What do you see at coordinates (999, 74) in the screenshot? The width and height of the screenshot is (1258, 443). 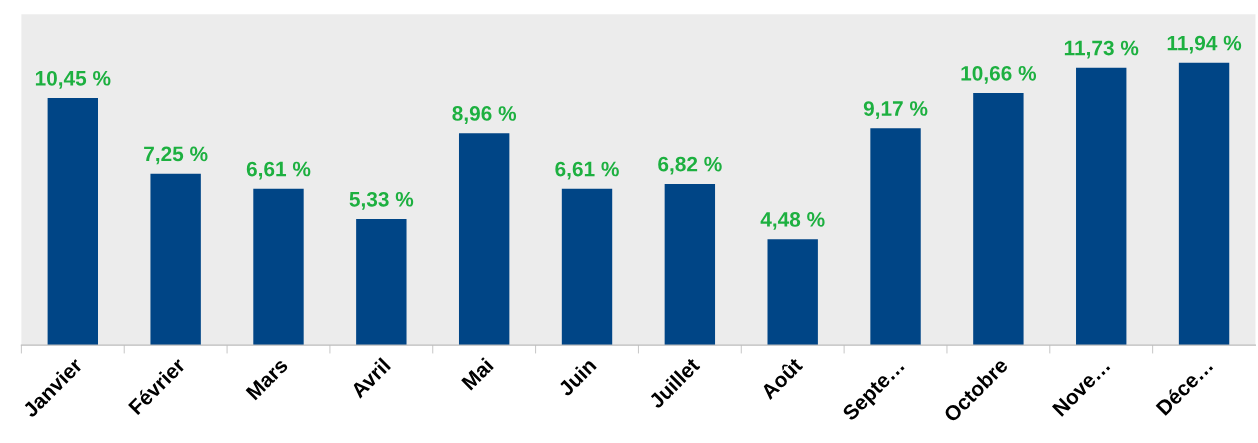 I see `data-label: 10,66 %` at bounding box center [999, 74].